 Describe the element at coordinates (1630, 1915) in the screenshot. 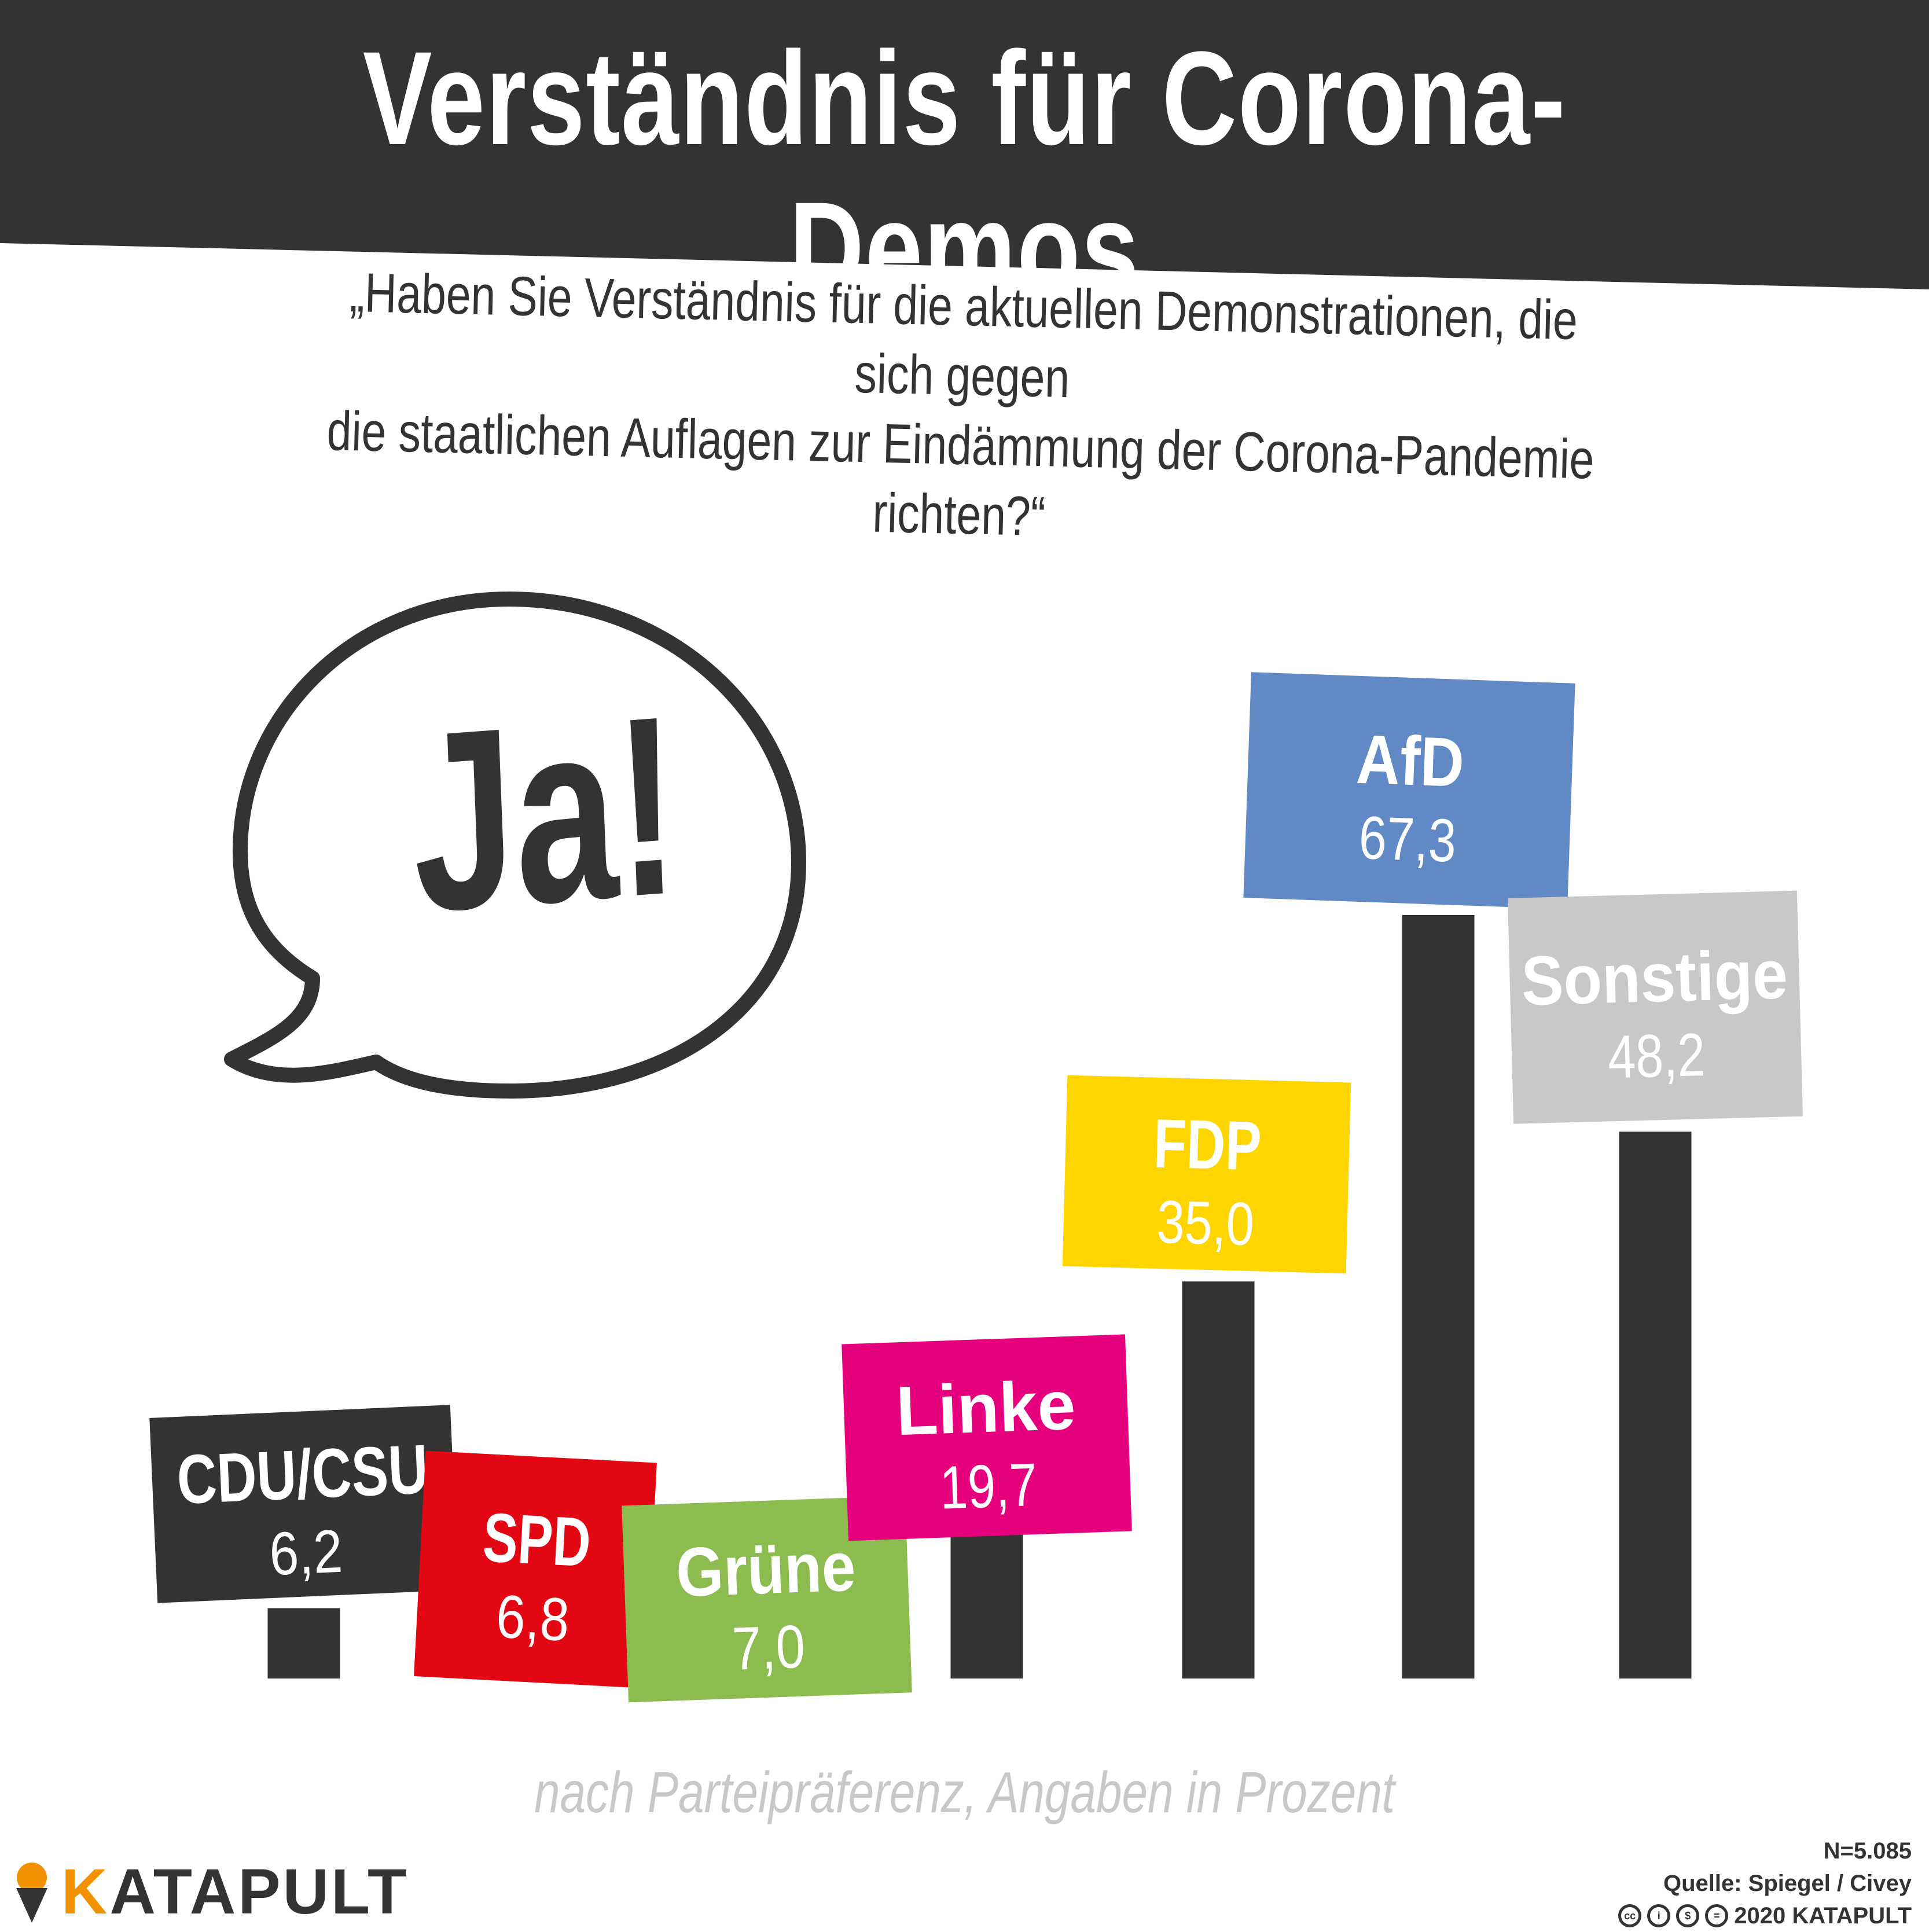

I see `cc-icon: cc` at that location.